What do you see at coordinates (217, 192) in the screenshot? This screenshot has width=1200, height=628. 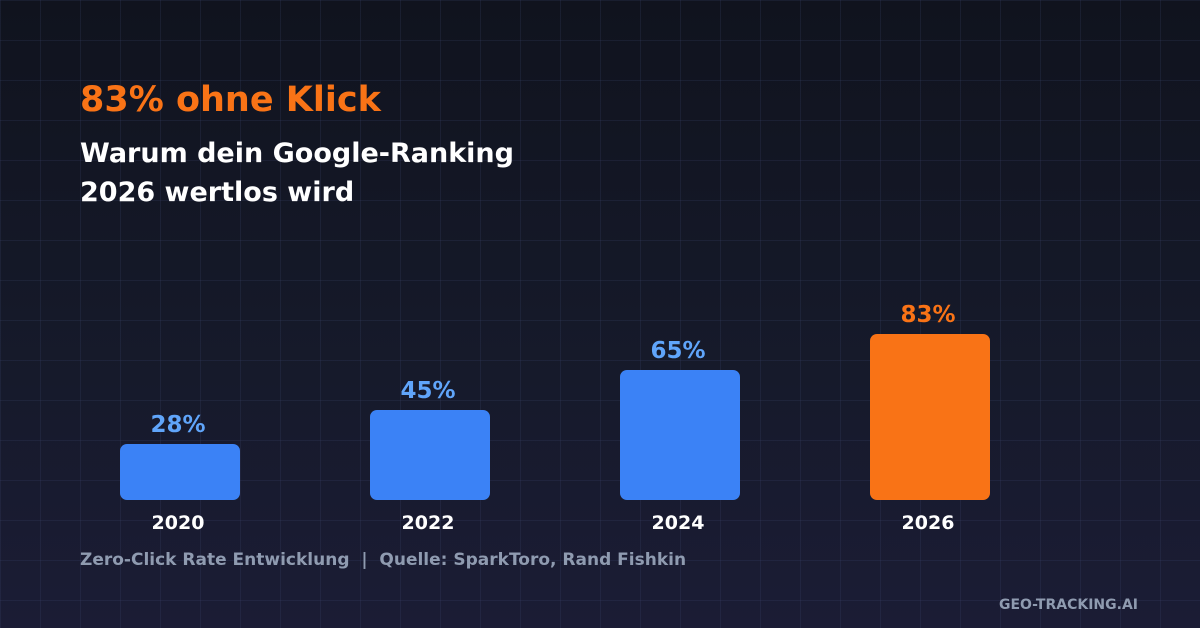 I see `subtitle-line-2: 2026 wertlos wird` at bounding box center [217, 192].